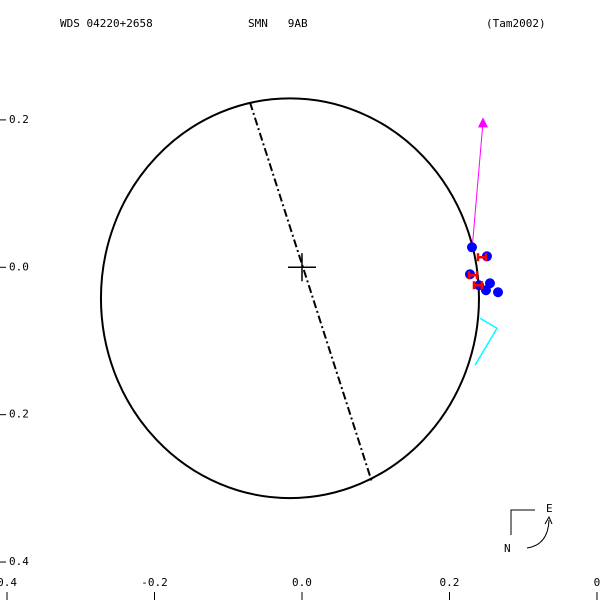 The height and width of the screenshot is (600, 600). I want to click on node-line, so click(311, 292).